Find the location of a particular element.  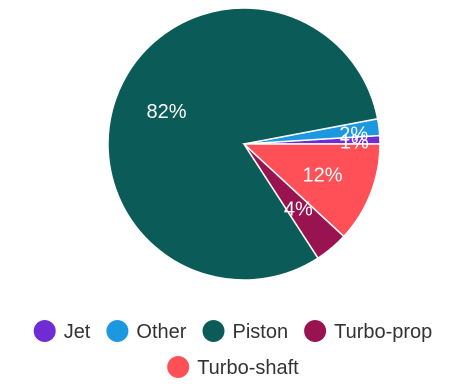

data-label-turbo-shaft: 12% is located at coordinates (322, 176).